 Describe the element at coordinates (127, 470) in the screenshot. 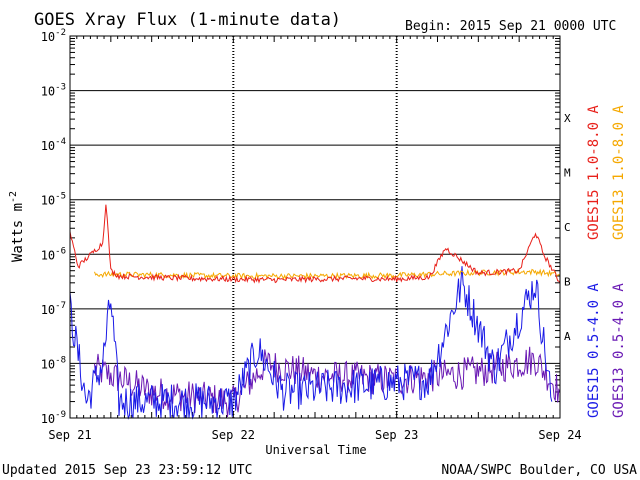

I see `footer-updated: Updated 2015 Sep 23 23:59:12 UTC` at that location.